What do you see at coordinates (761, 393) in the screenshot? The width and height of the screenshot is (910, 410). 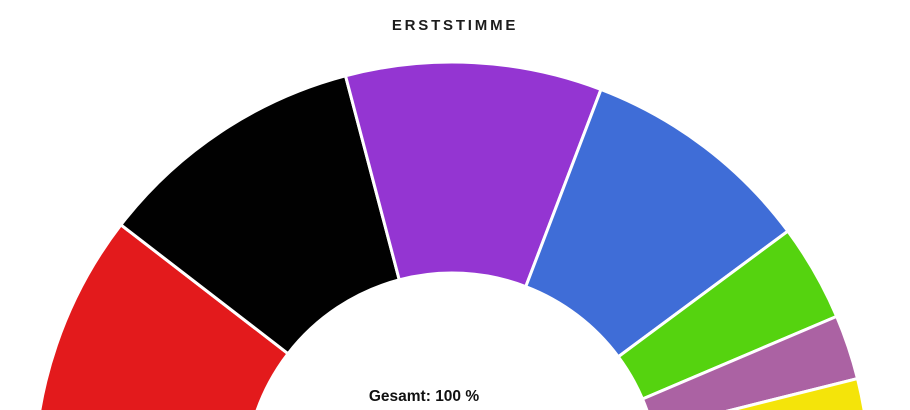 I see `segment-yellow` at bounding box center [761, 393].